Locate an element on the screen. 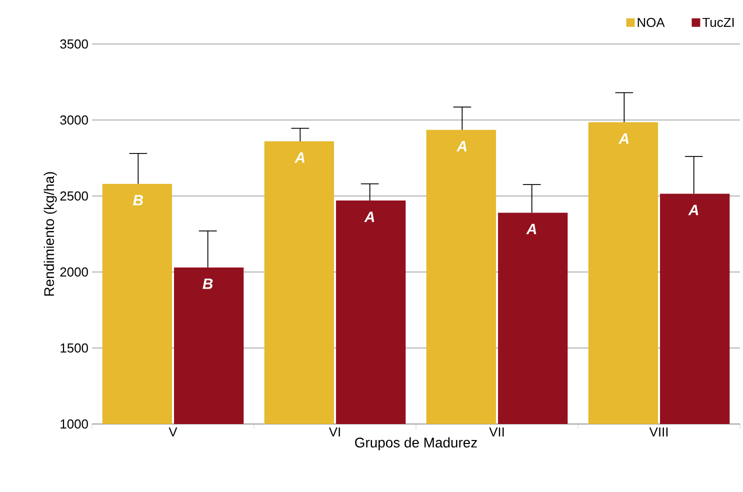  y-axis-title: Rendimiento (kg/ha) is located at coordinates (50, 234).